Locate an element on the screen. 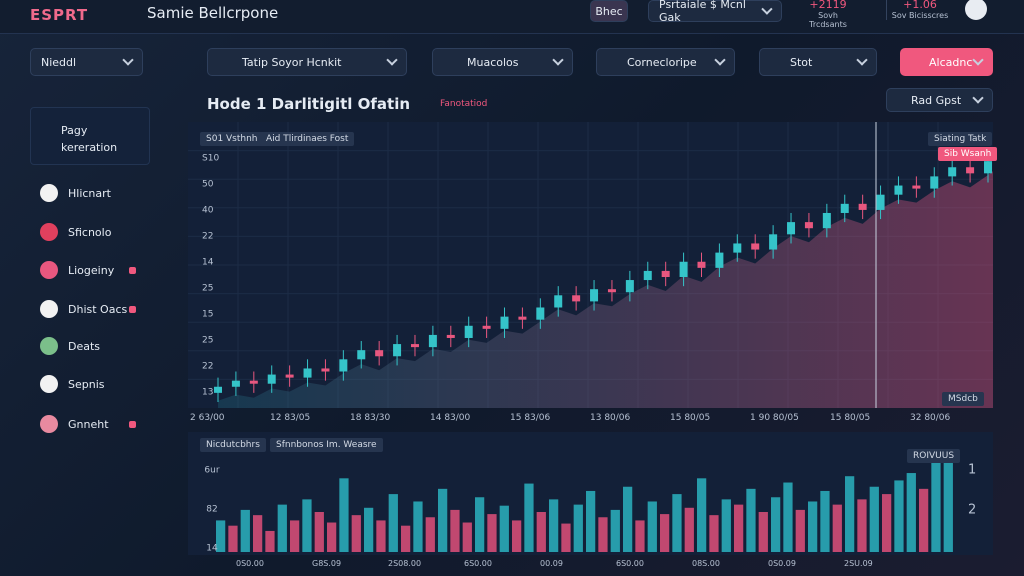 The width and height of the screenshot is (1024, 576). sidebar-item: Hlicnart is located at coordinates (90, 193).